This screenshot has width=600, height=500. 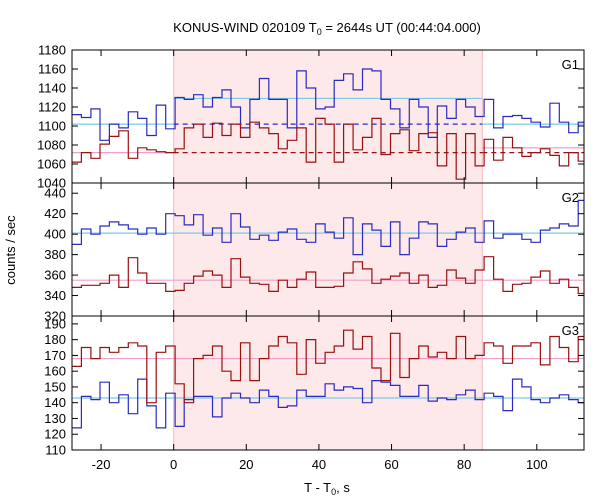 I want to click on y-tick-label: 130, so click(x=55, y=418).